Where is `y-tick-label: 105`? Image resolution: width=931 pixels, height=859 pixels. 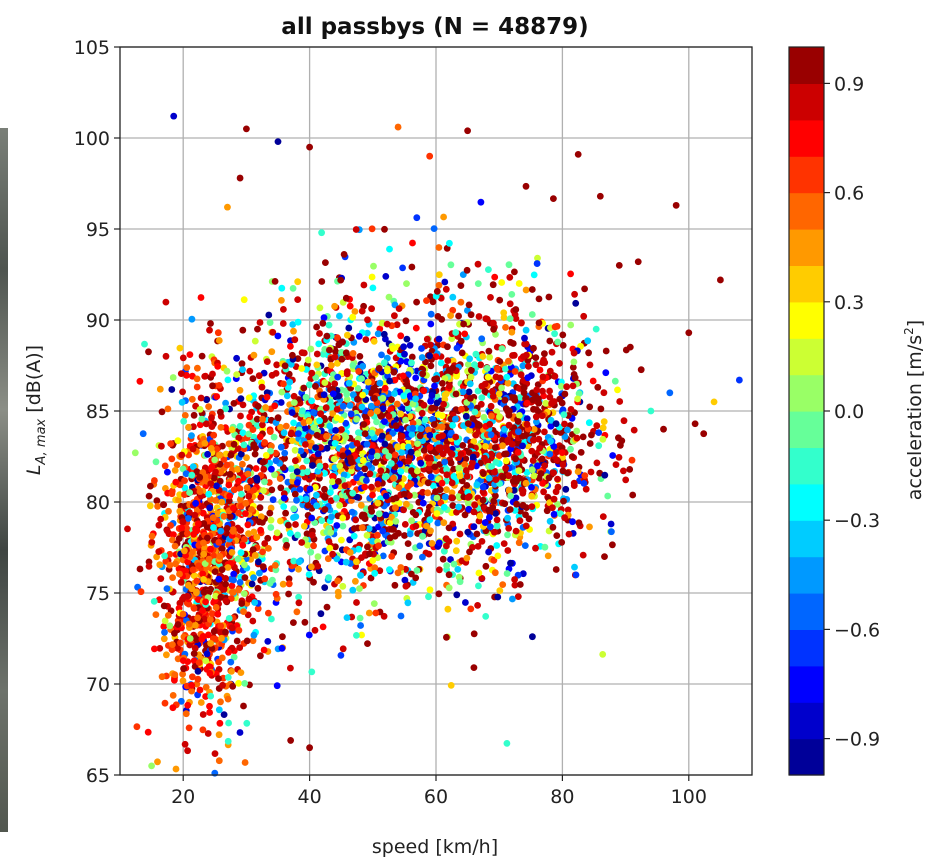 y-tick-label: 105 is located at coordinates (92, 48).